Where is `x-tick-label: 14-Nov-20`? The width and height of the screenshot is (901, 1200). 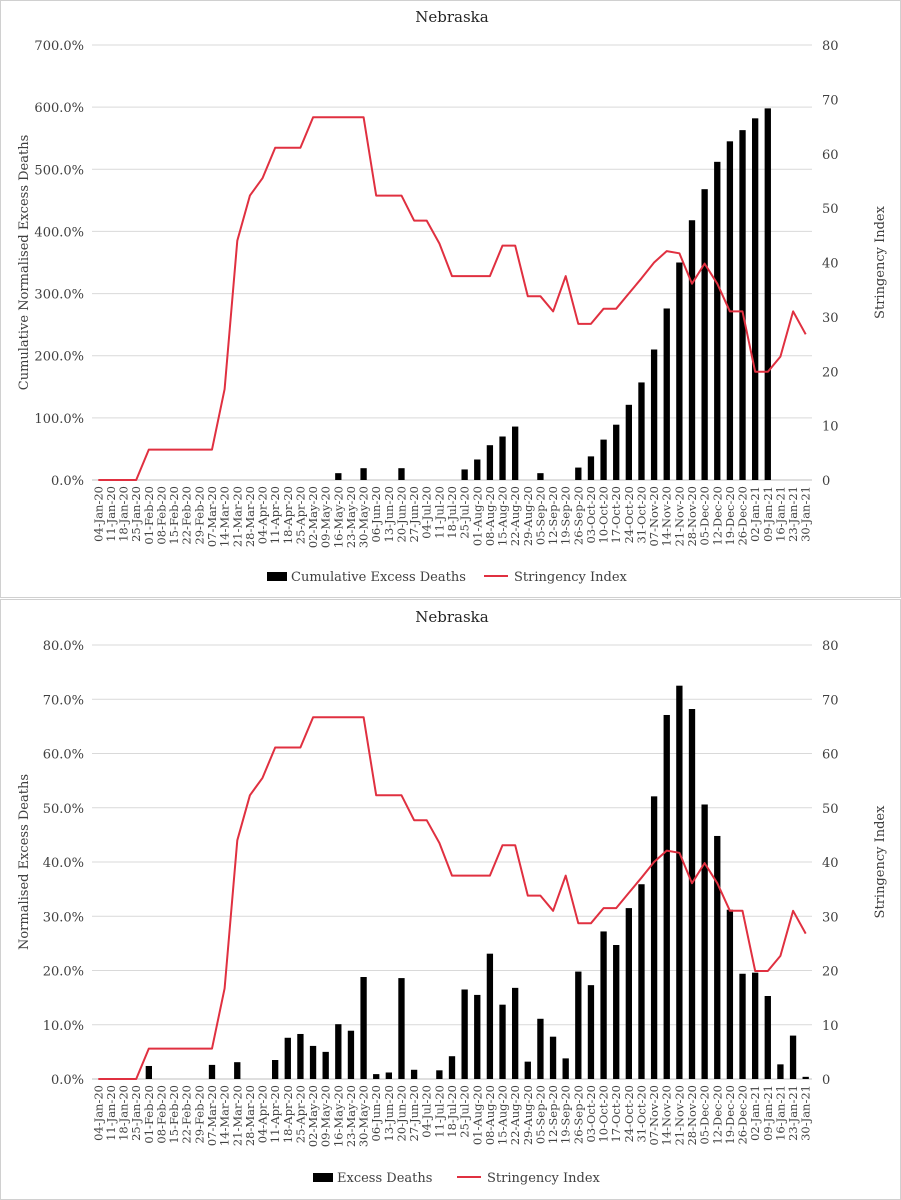 x-tick-label: 14-Nov-20 is located at coordinates (667, 1115).